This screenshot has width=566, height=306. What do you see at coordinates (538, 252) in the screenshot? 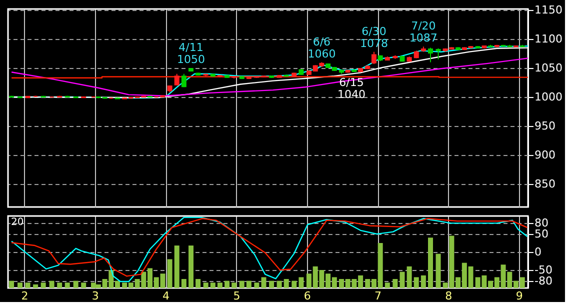
I see `y-tick-label: 0` at bounding box center [538, 252].